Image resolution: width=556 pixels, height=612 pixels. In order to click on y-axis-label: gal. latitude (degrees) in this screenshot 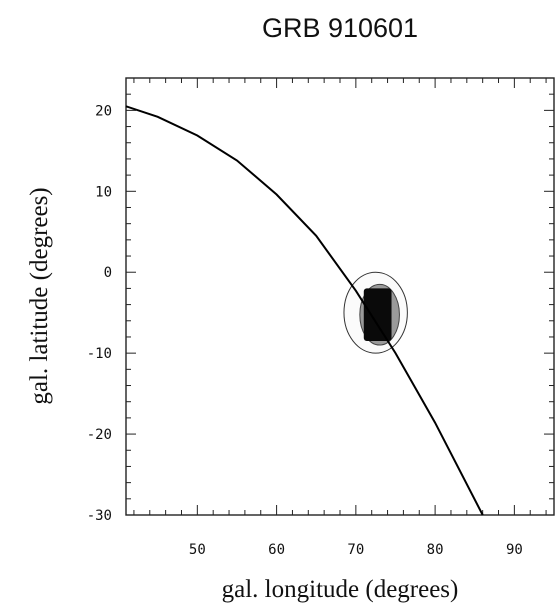, I will do `click(39, 295)`.